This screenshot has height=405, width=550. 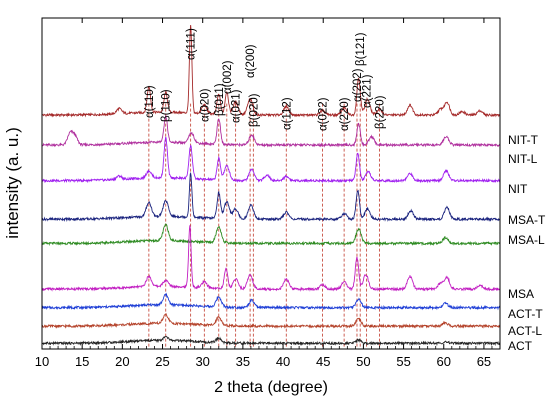 What do you see at coordinates (271, 387) in the screenshot?
I see `x-axis-label: 2 theta (degree)` at bounding box center [271, 387].